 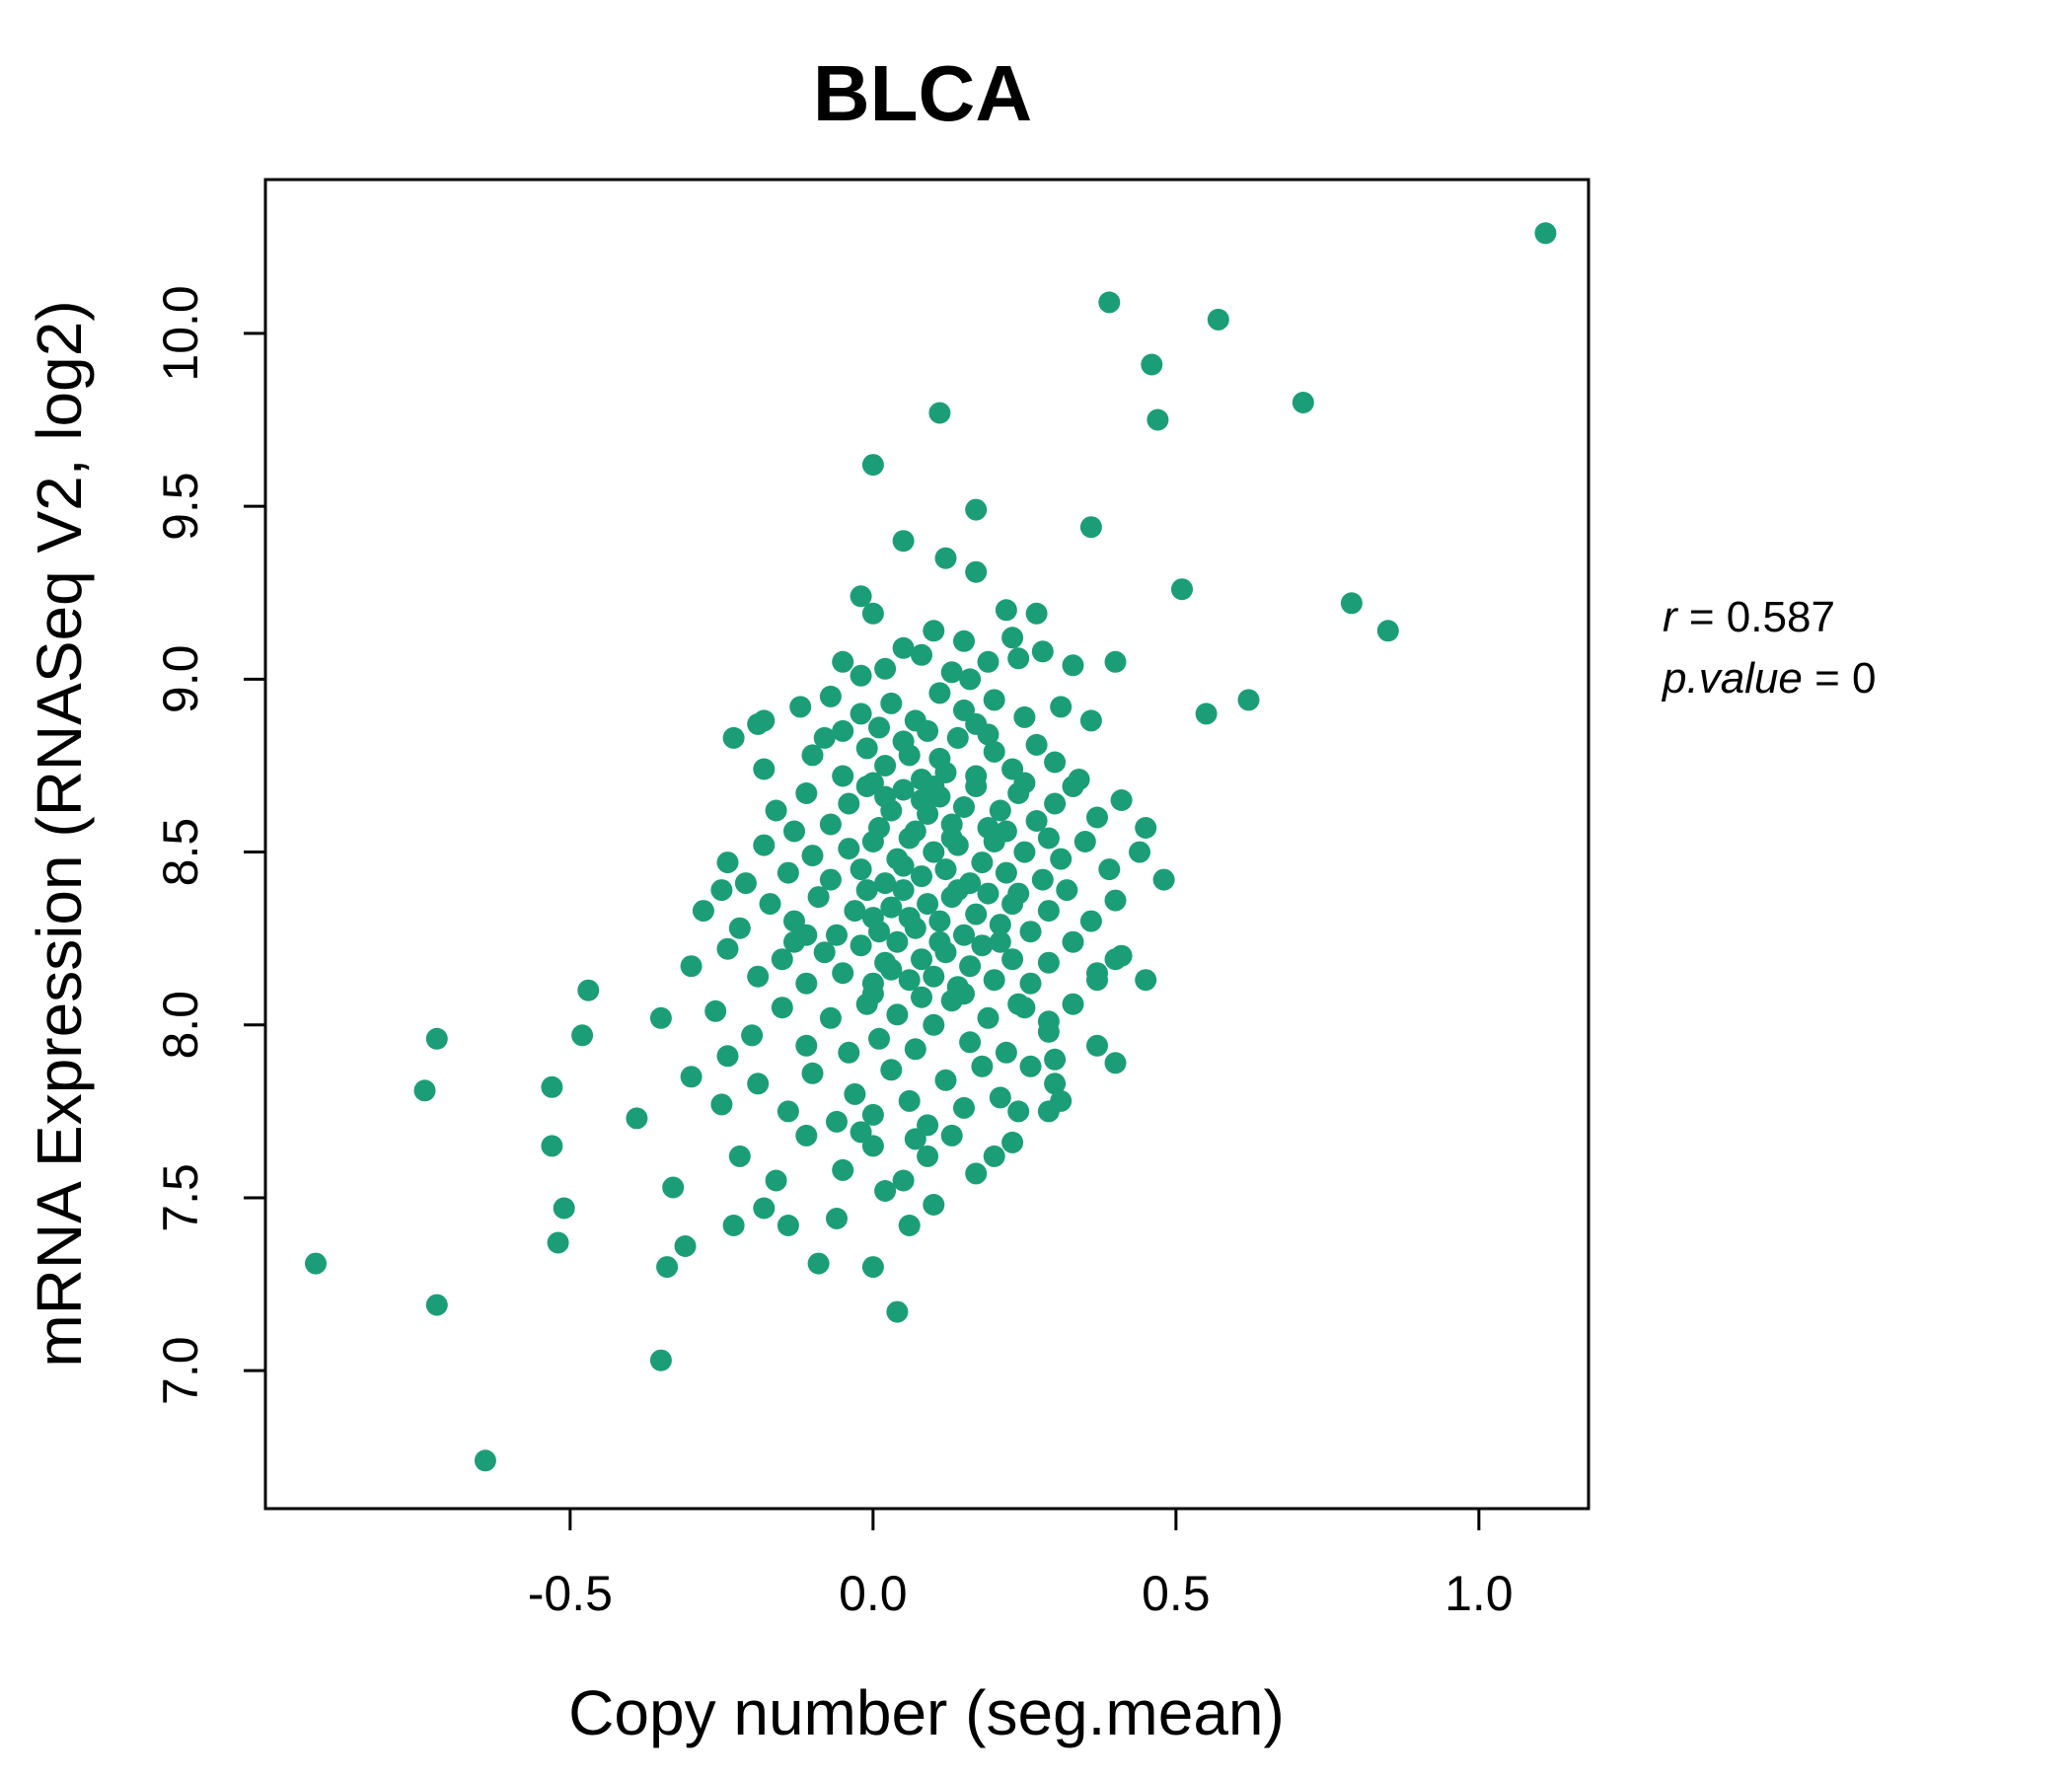 I want to click on x-axis-ticks: -0.5 0.0 0.5 1.0, so click(x=1021, y=1565).